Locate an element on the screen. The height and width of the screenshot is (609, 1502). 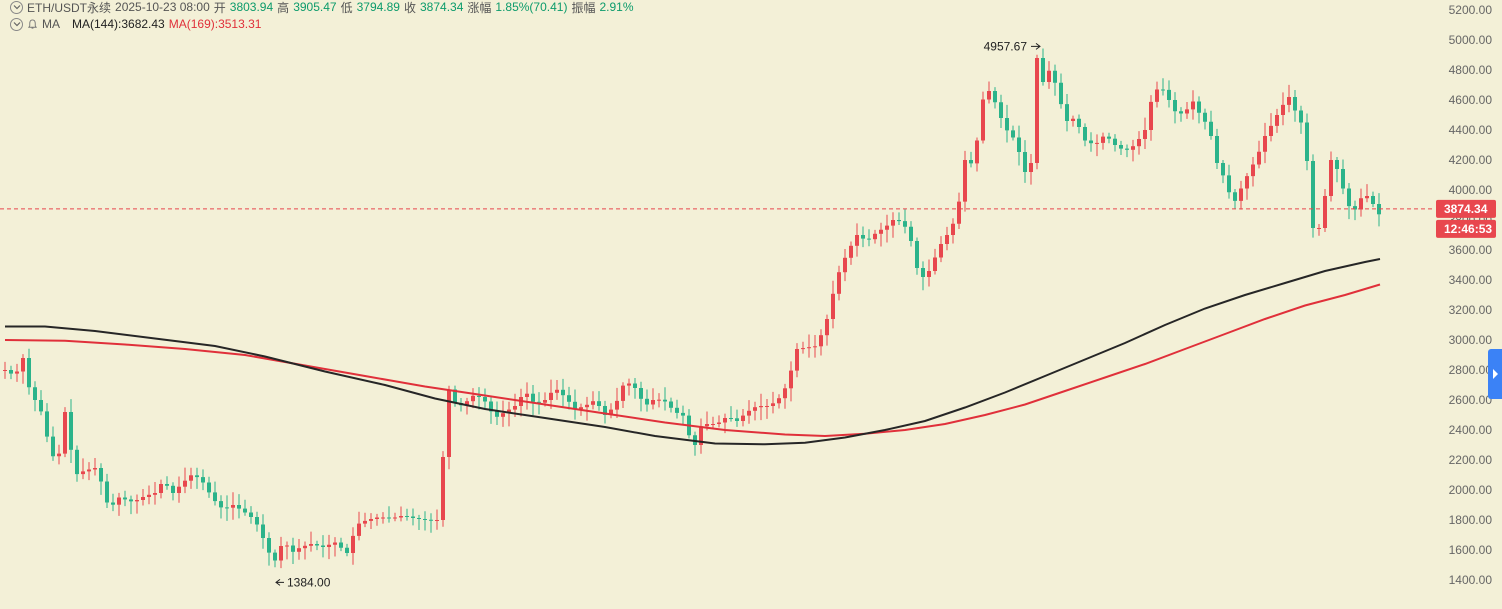
open-value: 3803.94 is located at coordinates (251, 7).